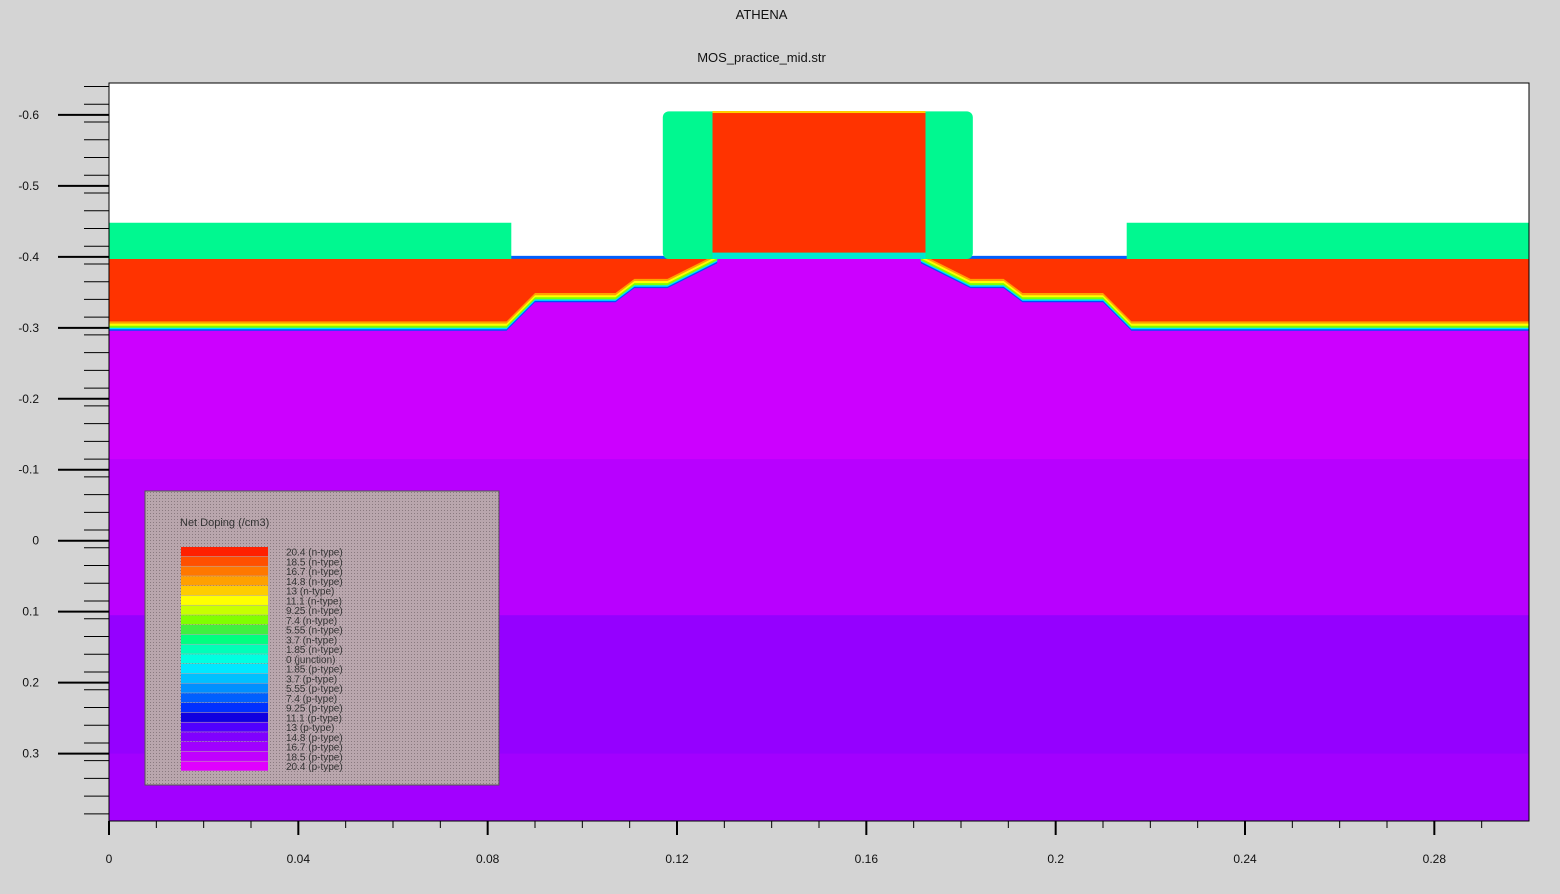 Image resolution: width=1560 pixels, height=894 pixels. Describe the element at coordinates (314, 650) in the screenshot. I see `legend-label: 1.85 (n-type)` at that location.